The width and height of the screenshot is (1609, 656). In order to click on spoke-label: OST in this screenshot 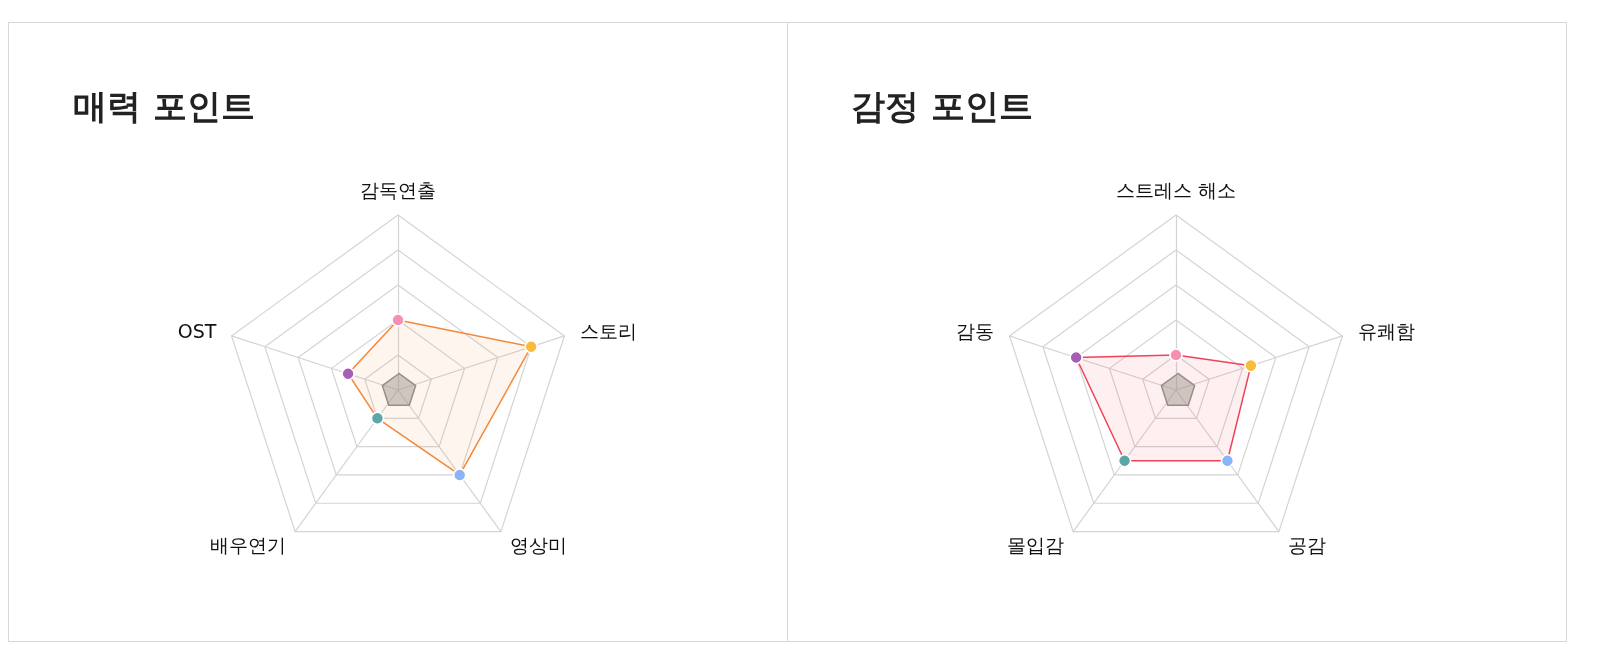, I will do `click(197, 330)`.